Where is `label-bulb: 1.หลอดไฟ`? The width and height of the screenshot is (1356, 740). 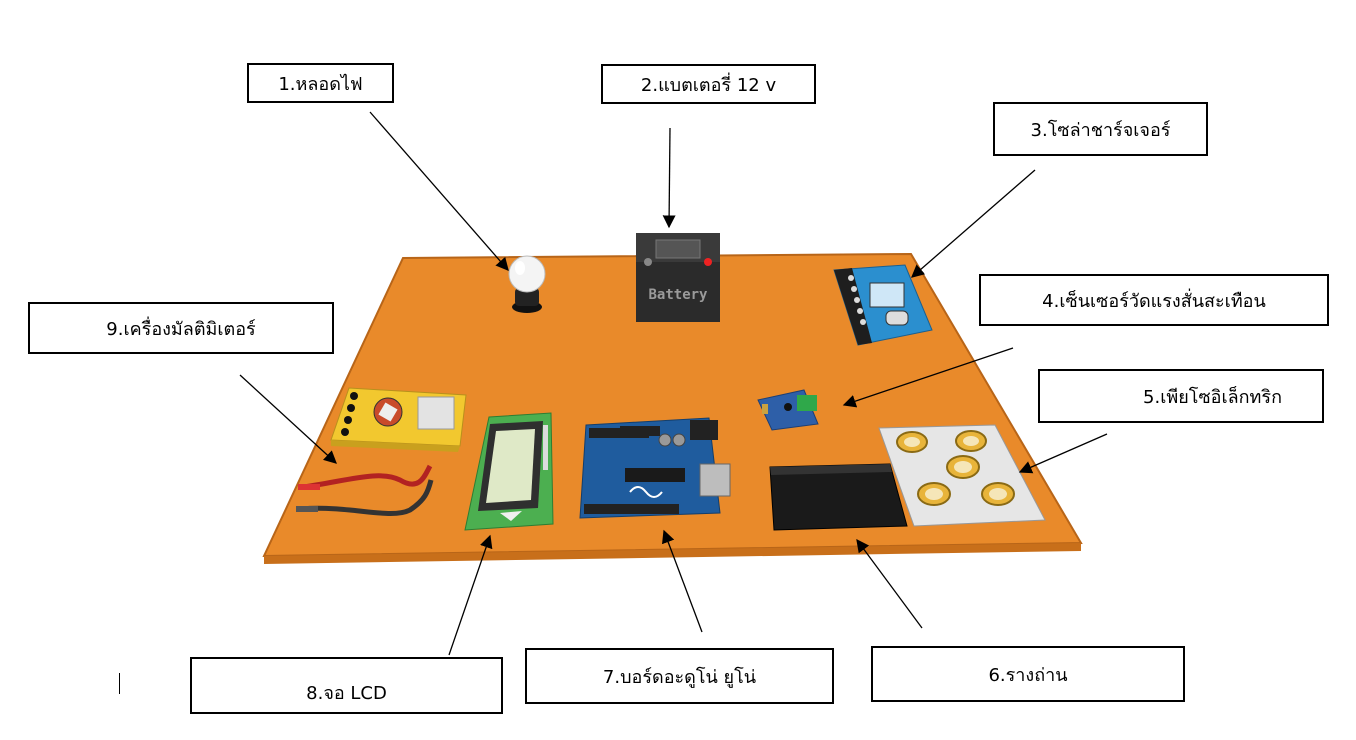
label-bulb: 1.หลอดไฟ is located at coordinates (320, 83).